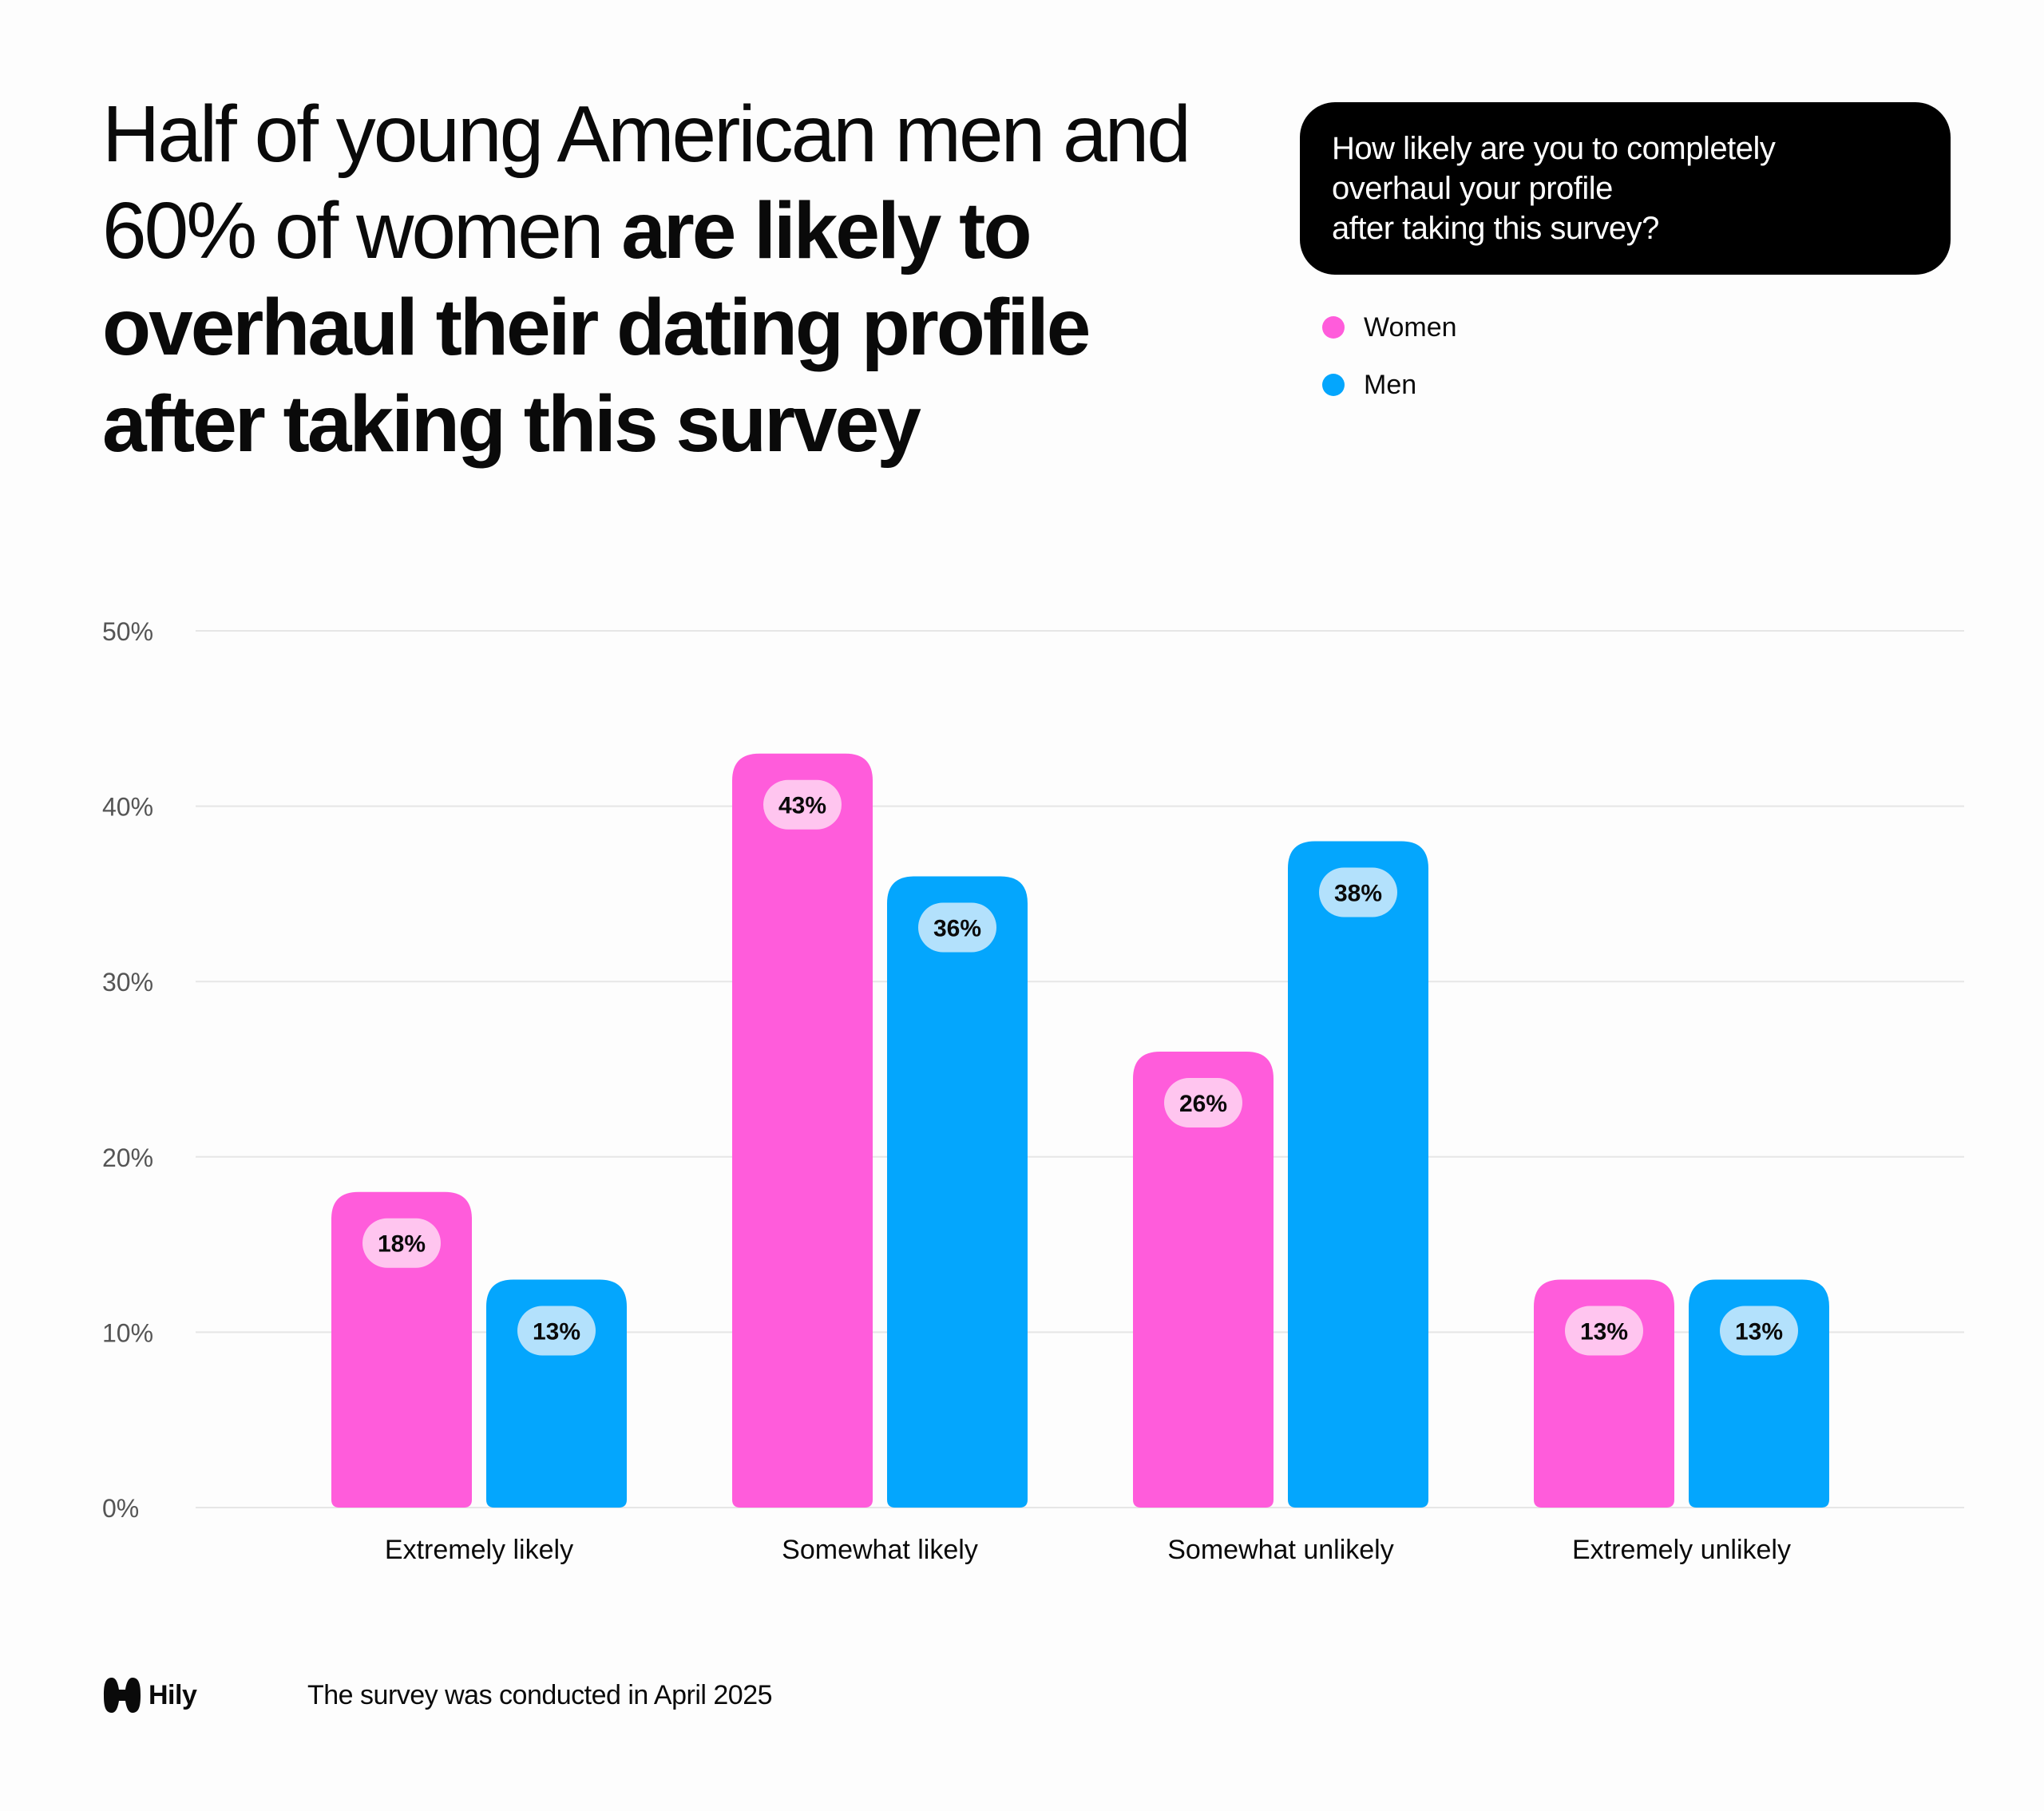 This screenshot has height=1811, width=2044. What do you see at coordinates (880, 1550) in the screenshot?
I see `x-tick-label-2: Somewhat likely` at bounding box center [880, 1550].